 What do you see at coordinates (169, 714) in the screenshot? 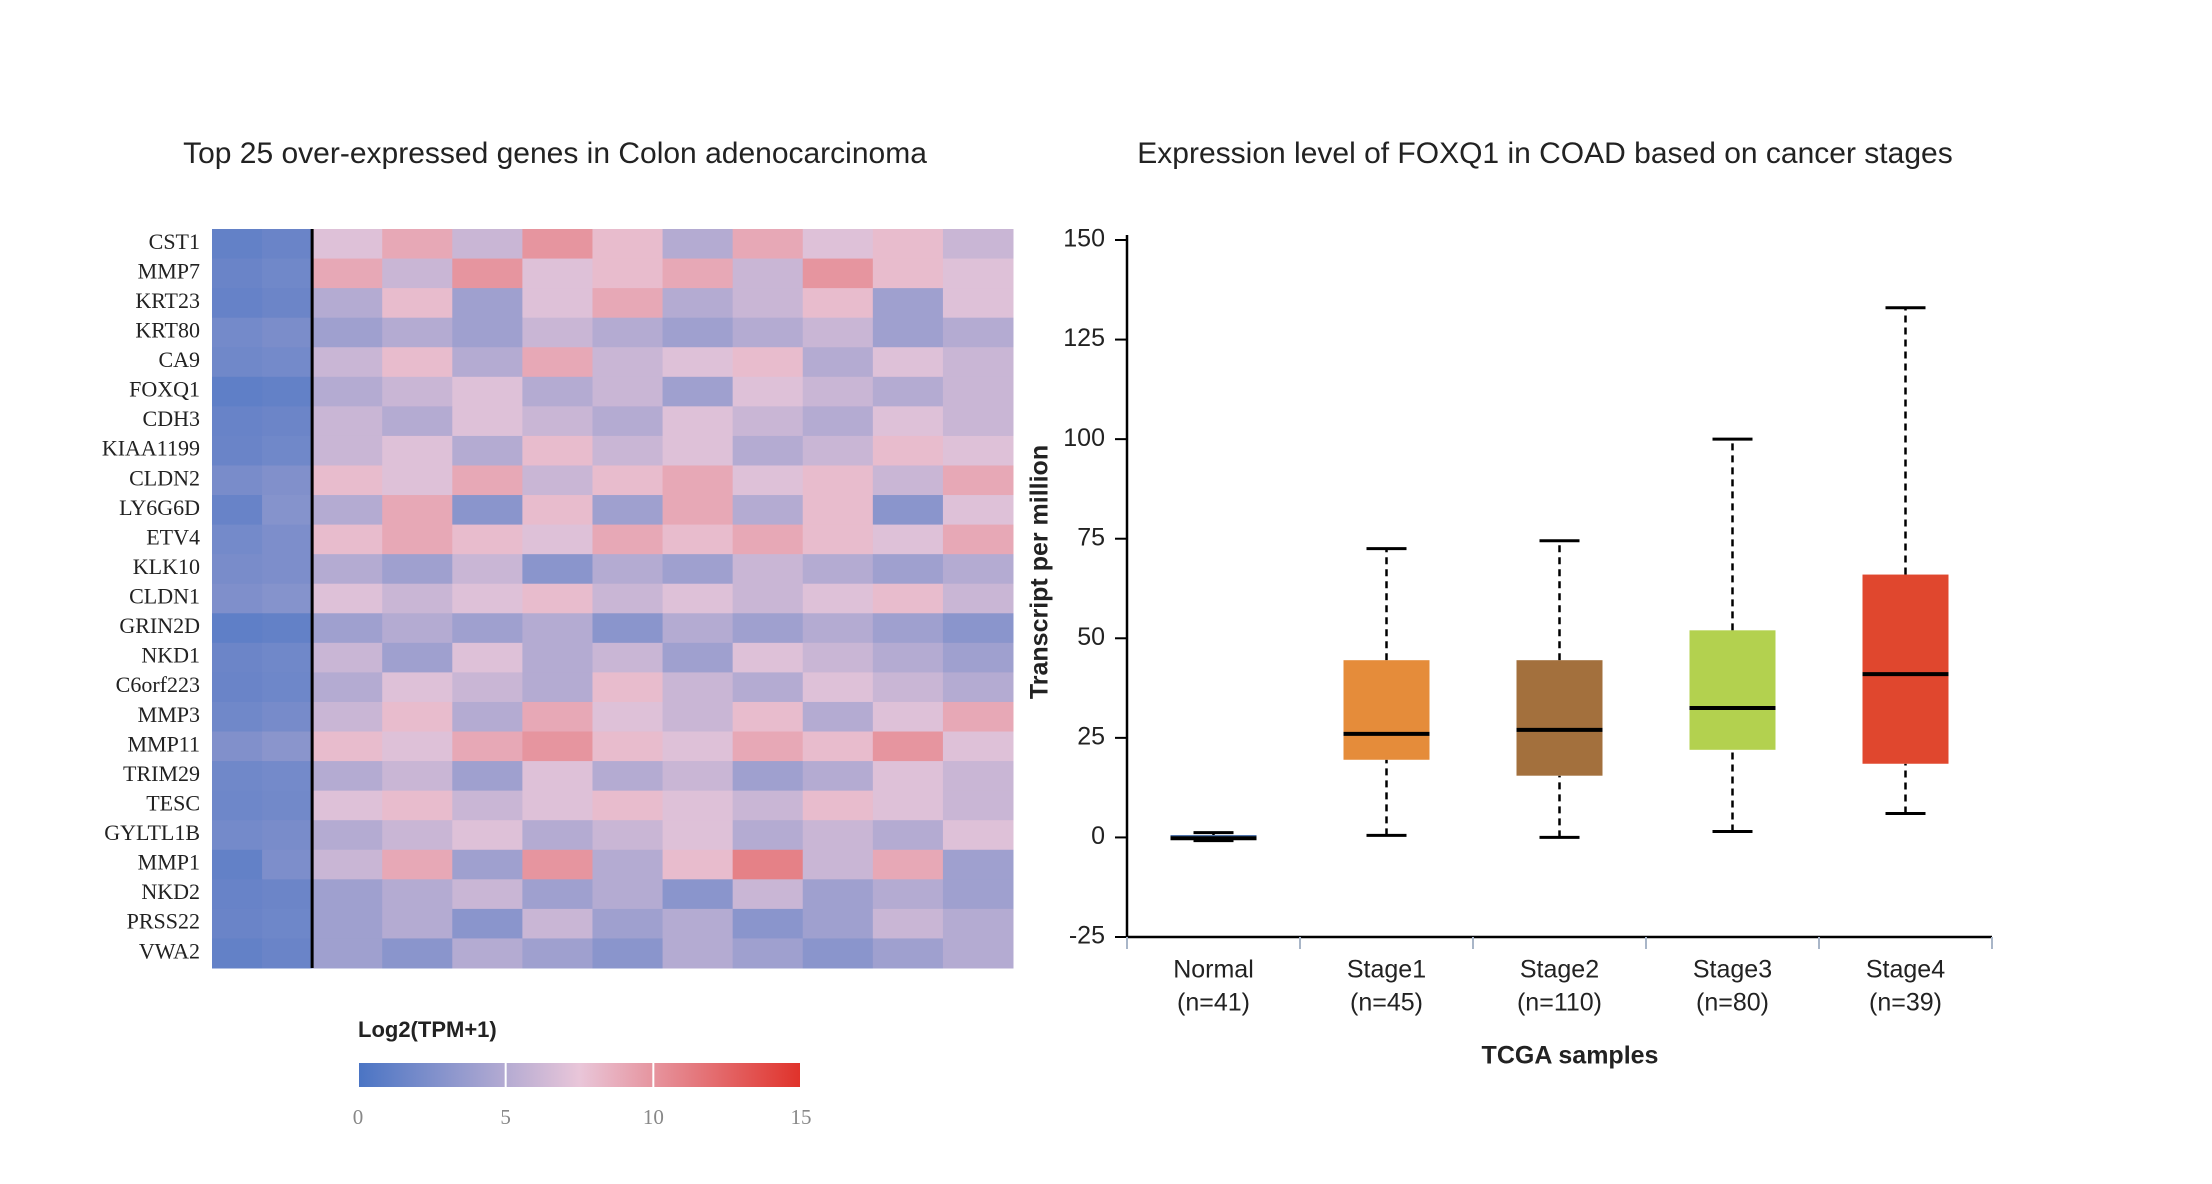
I see `gene-label: MMP3` at bounding box center [169, 714].